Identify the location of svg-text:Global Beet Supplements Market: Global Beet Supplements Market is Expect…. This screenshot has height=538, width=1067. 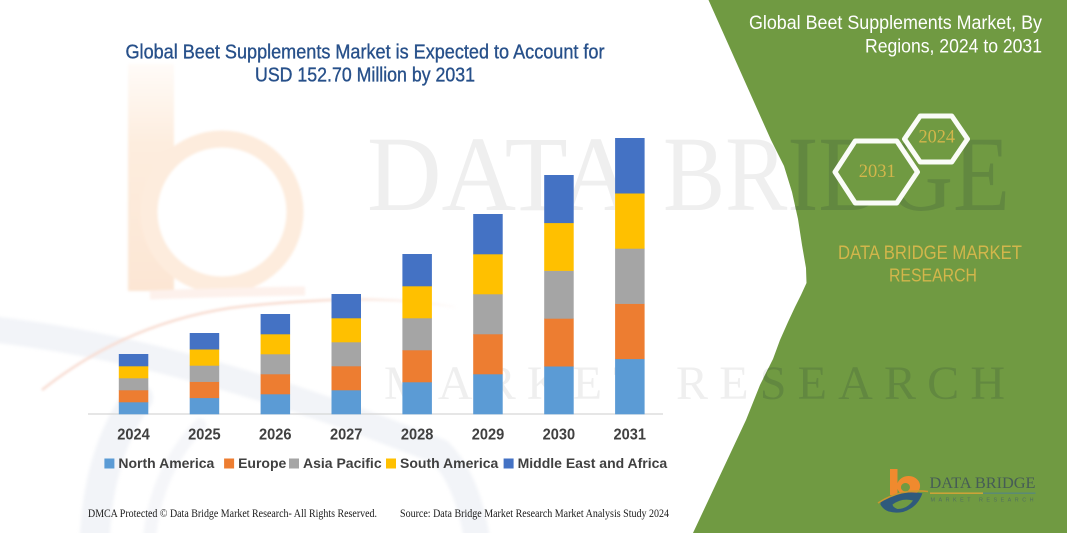
(365, 52).